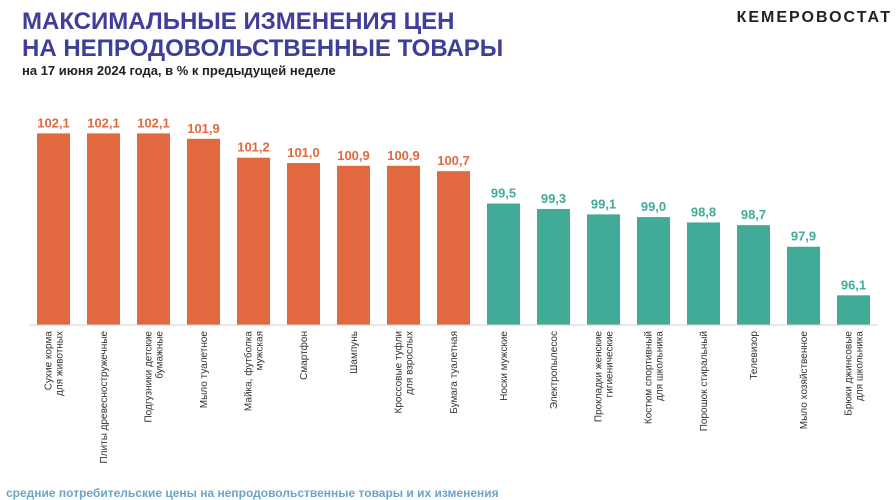 This screenshot has height=500, width=896. I want to click on category-label-3: Подгузники детскиебумажные, so click(155, 377).